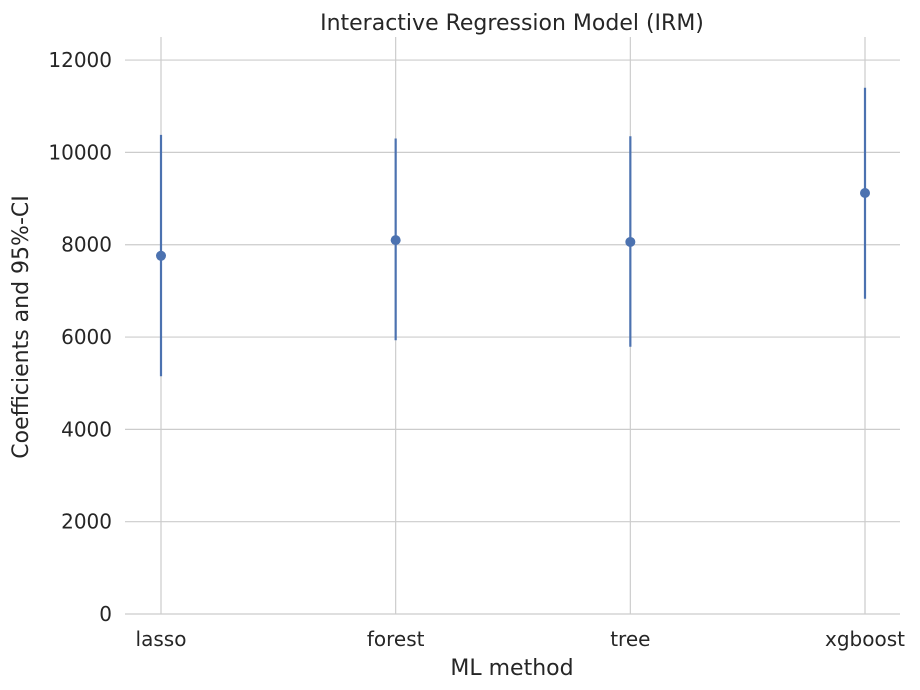 The height and width of the screenshot is (690, 920). Describe the element at coordinates (630, 639) in the screenshot. I see `x-tick-label: tree` at that location.